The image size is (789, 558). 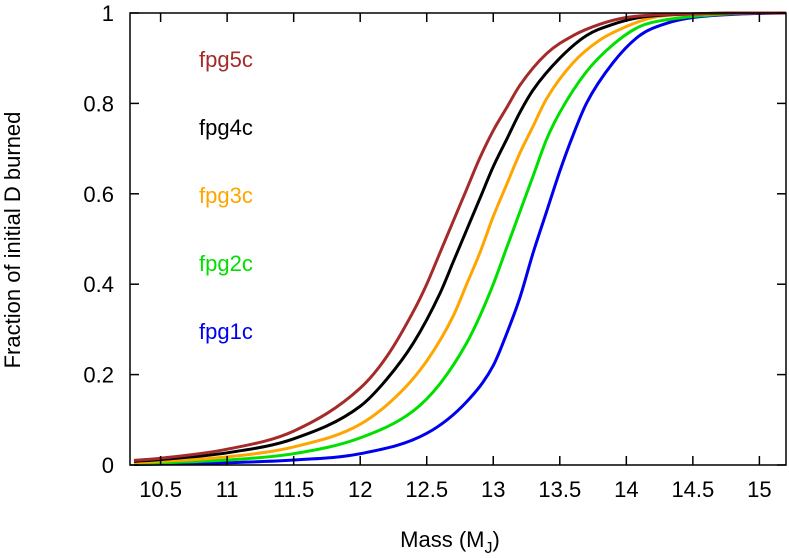 I want to click on x-tick-label: 11, so click(x=227, y=489).